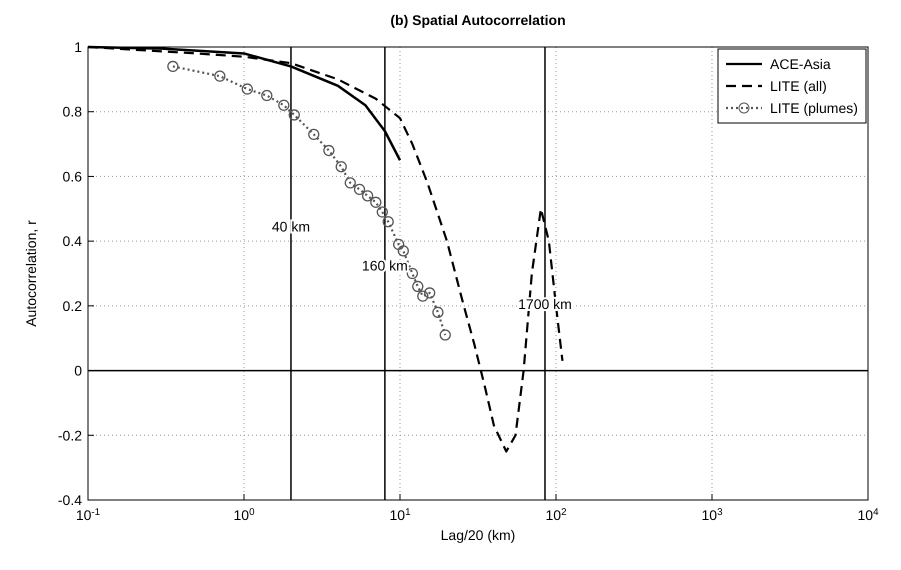 This screenshot has height=570, width=901. What do you see at coordinates (78, 47) in the screenshot?
I see `y-tick-label: 1` at bounding box center [78, 47].